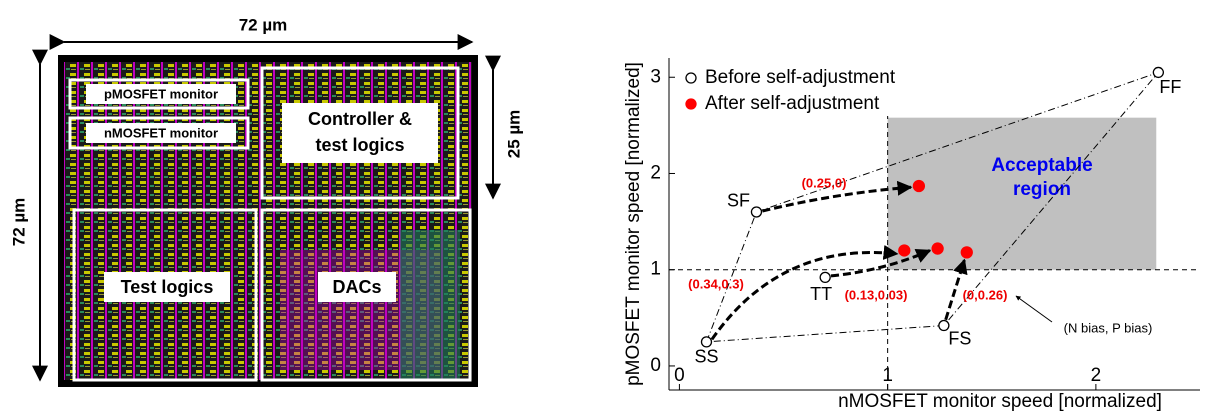 Image resolution: width=1207 pixels, height=414 pixels. Describe the element at coordinates (655, 365) in the screenshot. I see `y-tick-label: 0` at that location.